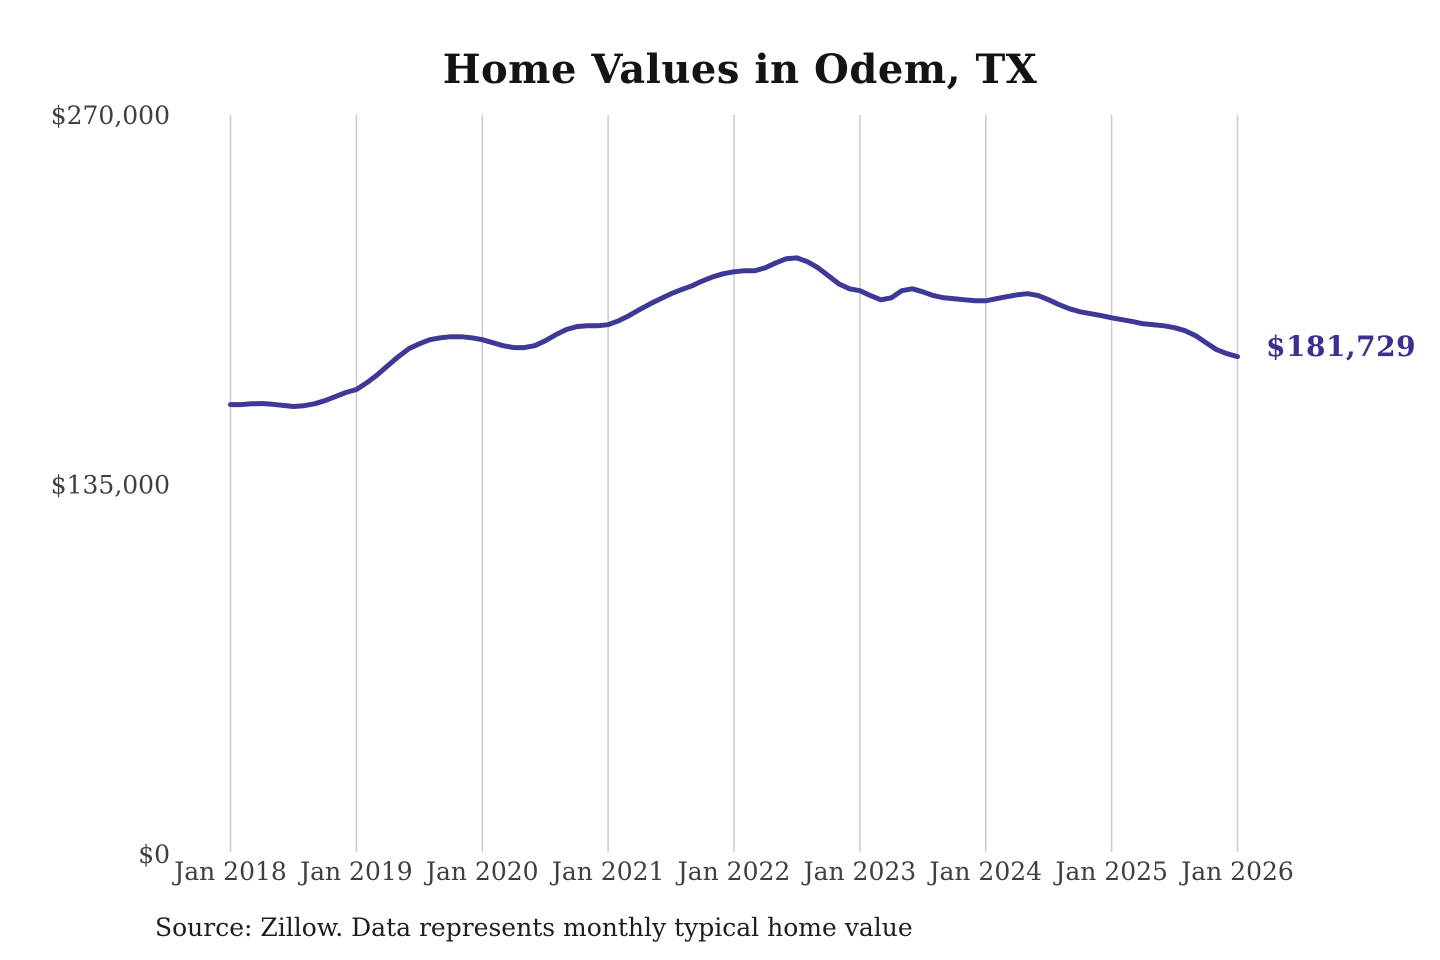 The image size is (1440, 960). I want to click on x-tick-label: Jan 2019, so click(355, 871).